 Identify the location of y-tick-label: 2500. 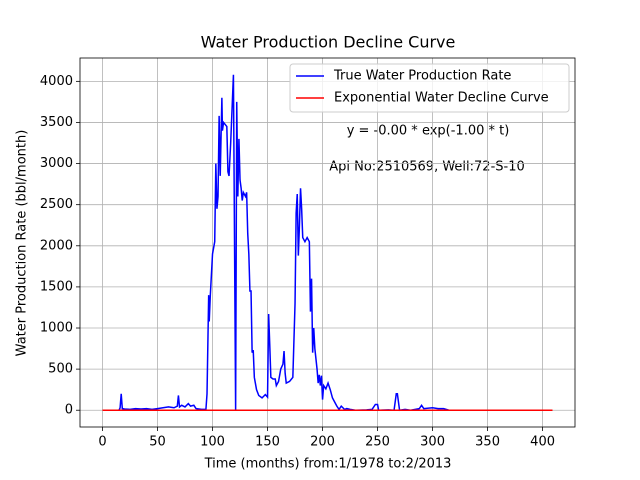
(56, 204).